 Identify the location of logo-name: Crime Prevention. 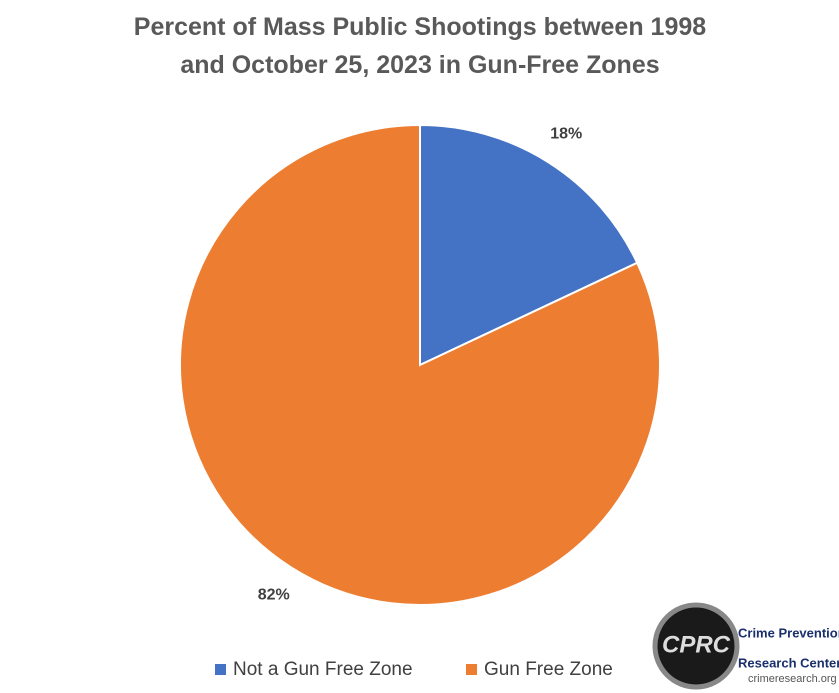
(788, 632).